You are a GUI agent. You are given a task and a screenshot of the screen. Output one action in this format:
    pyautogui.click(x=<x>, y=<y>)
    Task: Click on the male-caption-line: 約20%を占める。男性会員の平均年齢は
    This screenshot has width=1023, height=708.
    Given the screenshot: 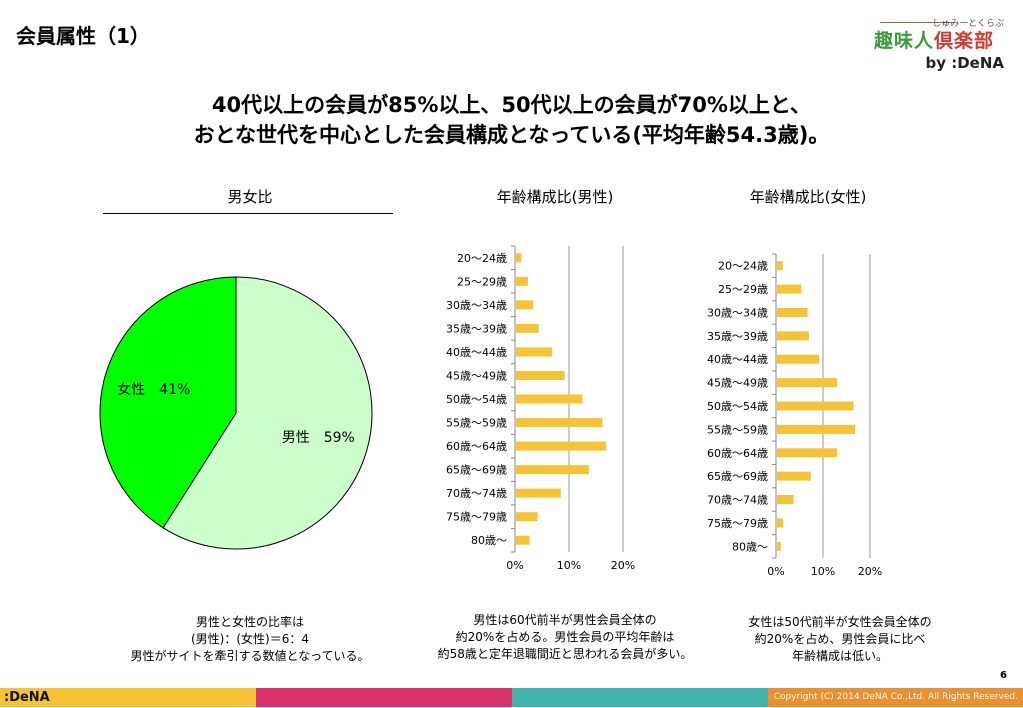 What is the action you would take?
    pyautogui.click(x=565, y=637)
    